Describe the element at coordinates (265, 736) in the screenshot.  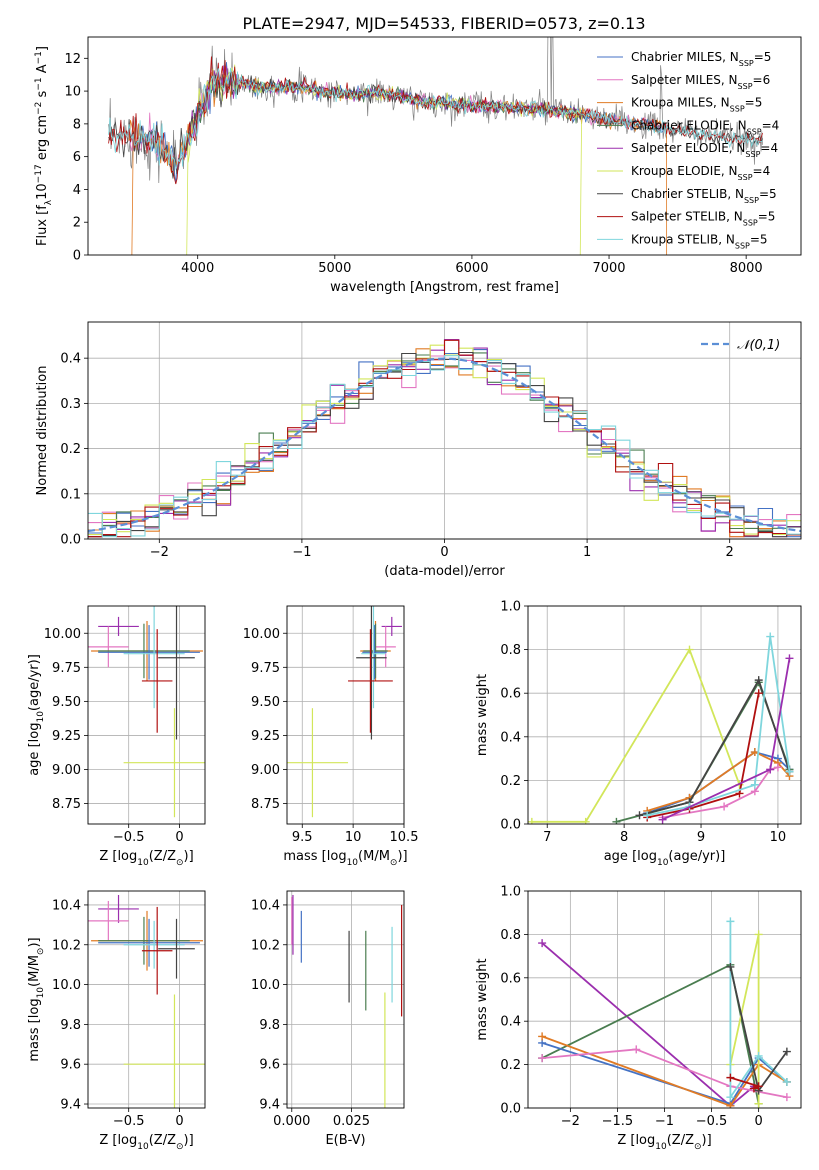
I see `y-tick-label: 9.25` at that location.